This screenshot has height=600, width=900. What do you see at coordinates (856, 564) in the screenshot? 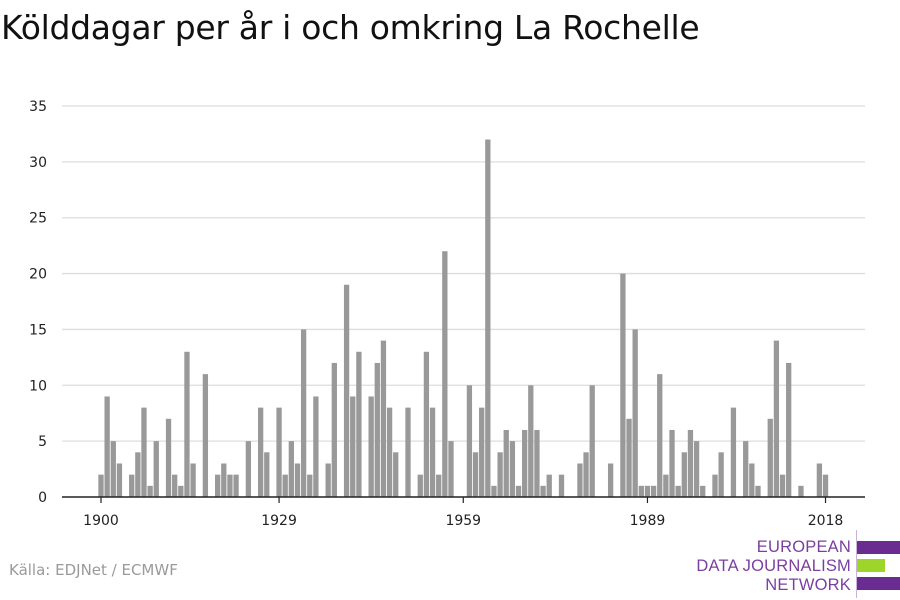
I see `logo-divider` at bounding box center [856, 564].